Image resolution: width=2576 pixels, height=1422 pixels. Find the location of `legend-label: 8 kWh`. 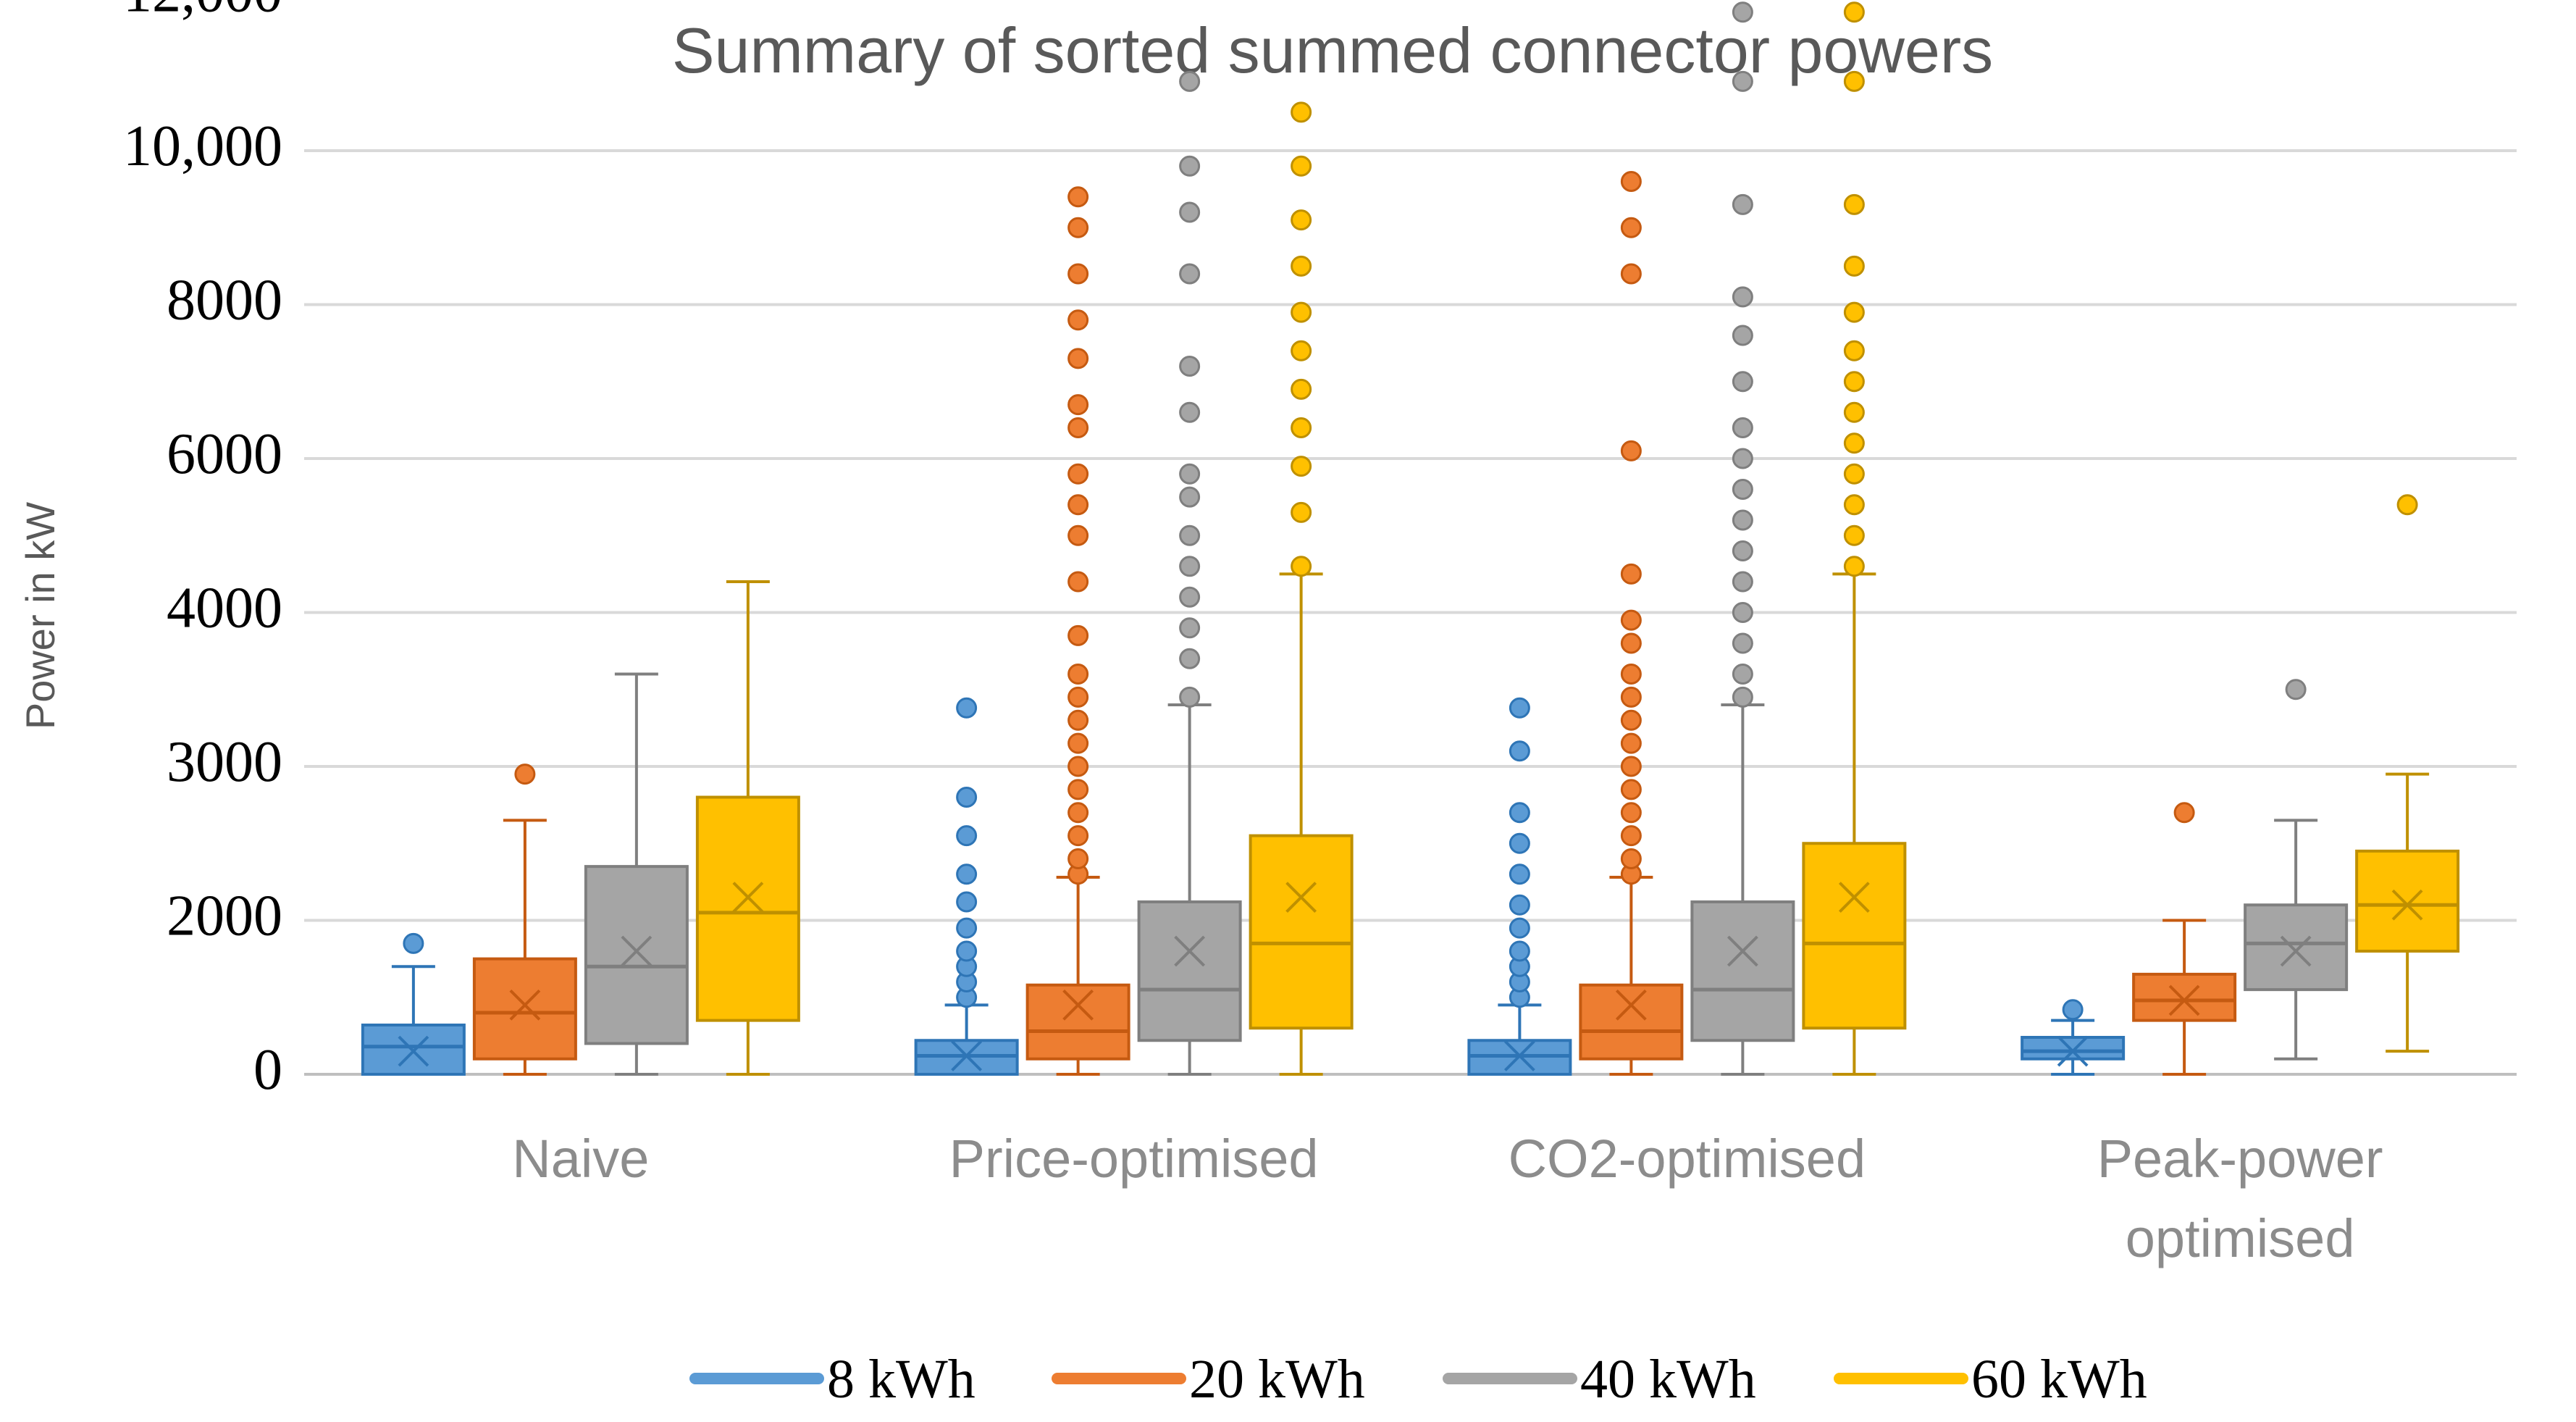

legend-label: 8 kWh is located at coordinates (901, 1379).